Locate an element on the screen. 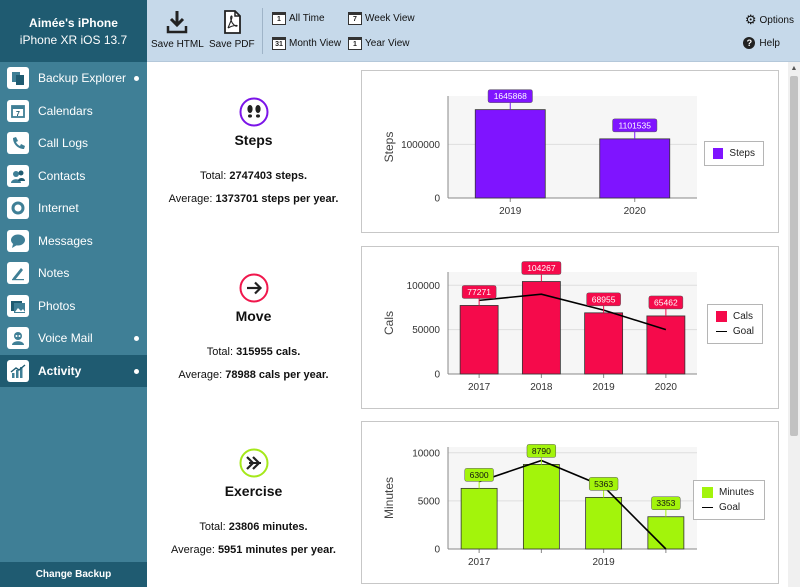  help-icon: ? is located at coordinates (749, 43).